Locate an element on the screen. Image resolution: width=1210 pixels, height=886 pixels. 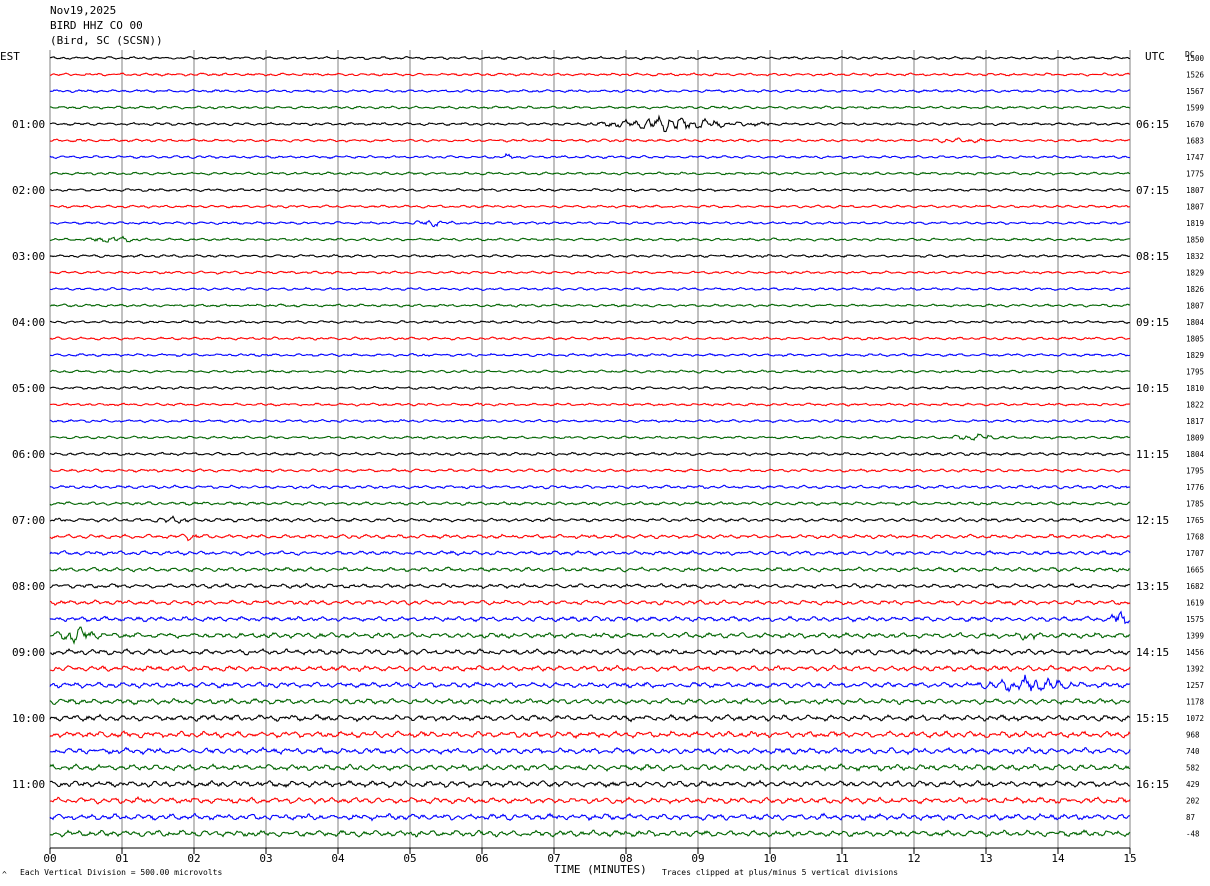
right-hour-label: 14:15 is located at coordinates (1152, 652).